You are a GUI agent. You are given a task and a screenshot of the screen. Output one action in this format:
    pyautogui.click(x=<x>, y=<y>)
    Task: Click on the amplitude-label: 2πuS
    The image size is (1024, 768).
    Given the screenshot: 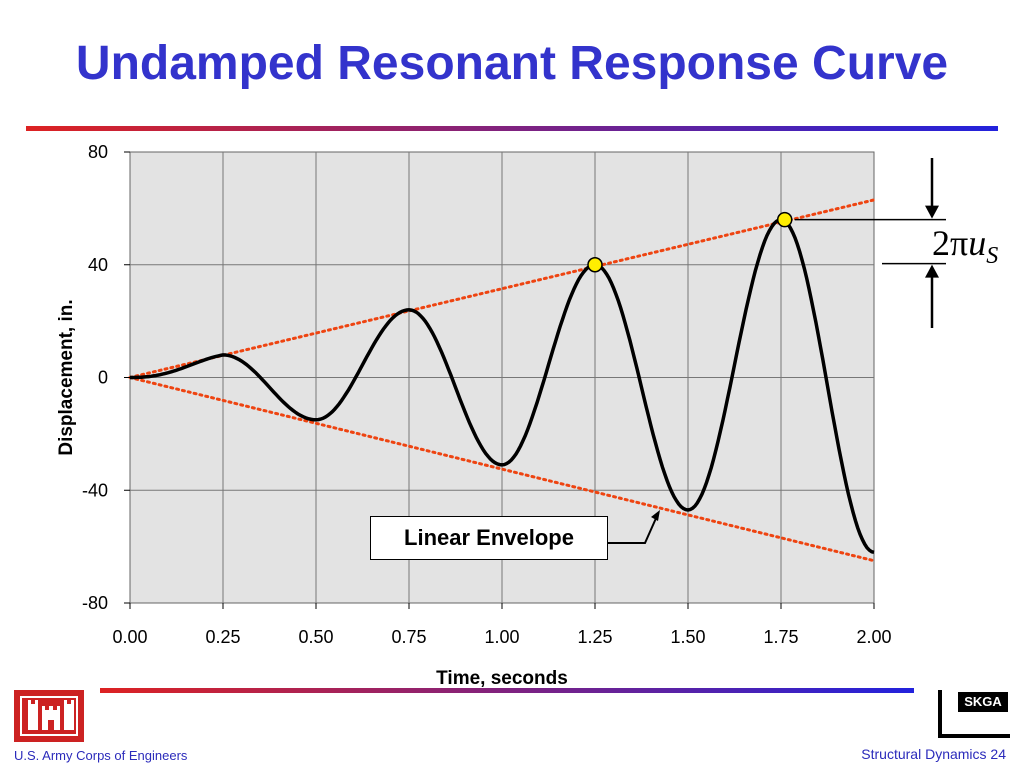 What is the action you would take?
    pyautogui.click(x=965, y=246)
    